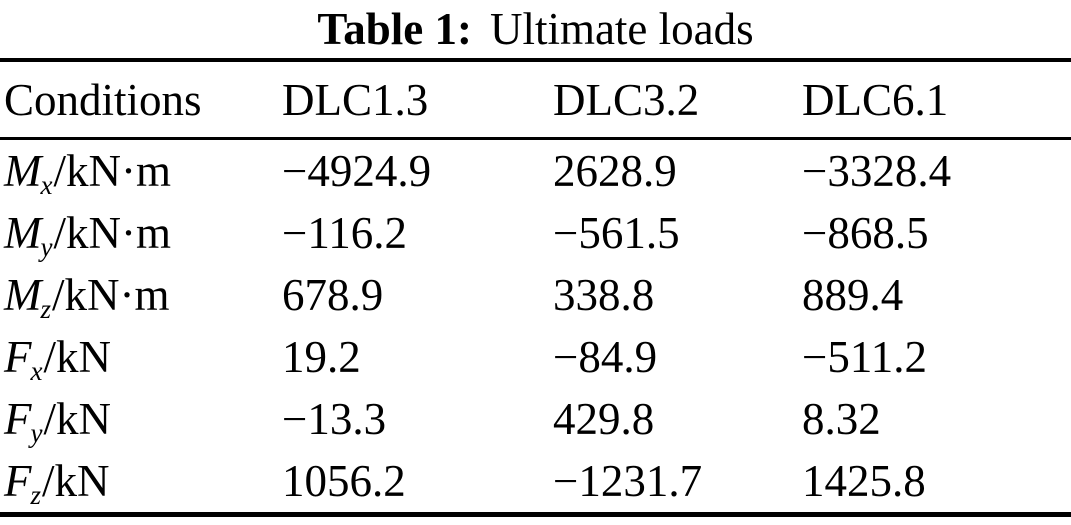 Image resolution: width=1071 pixels, height=525 pixels. Describe the element at coordinates (535, 295) in the screenshot. I see `table-row-mz: Mz/kN·m 678.9 338.8 889.4` at that location.